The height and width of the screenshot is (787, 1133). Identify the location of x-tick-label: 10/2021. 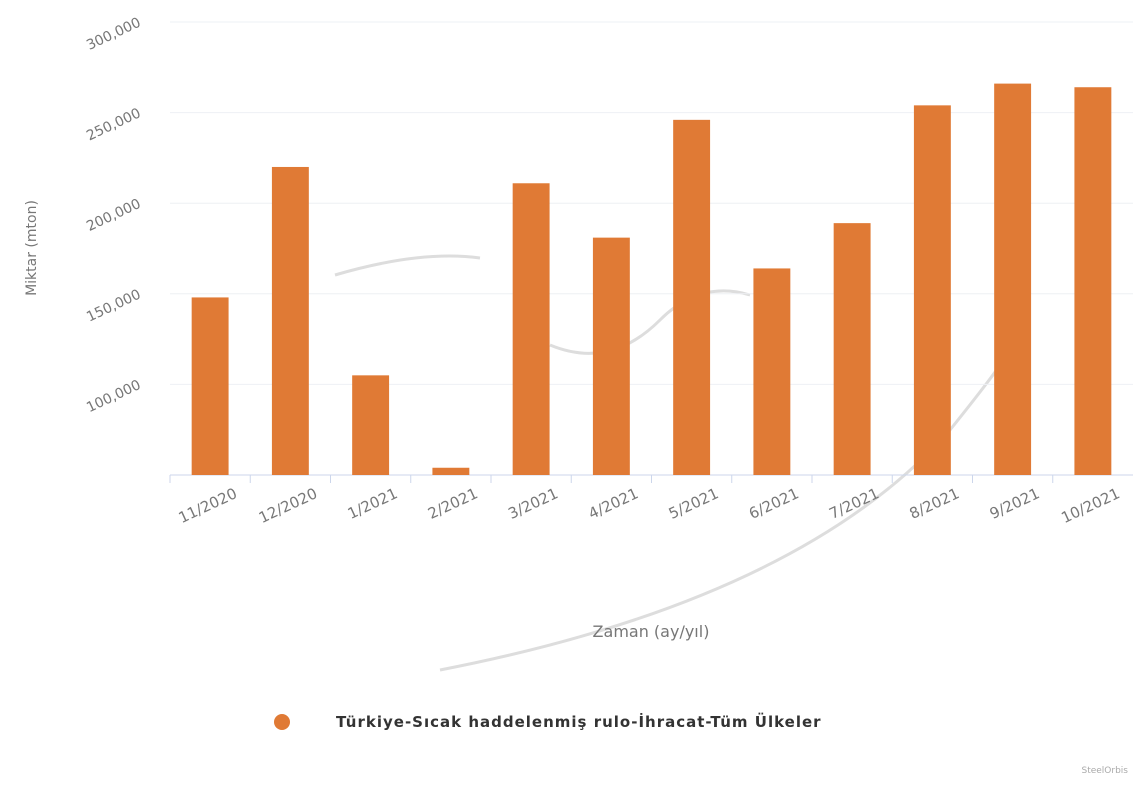
(1090, 505).